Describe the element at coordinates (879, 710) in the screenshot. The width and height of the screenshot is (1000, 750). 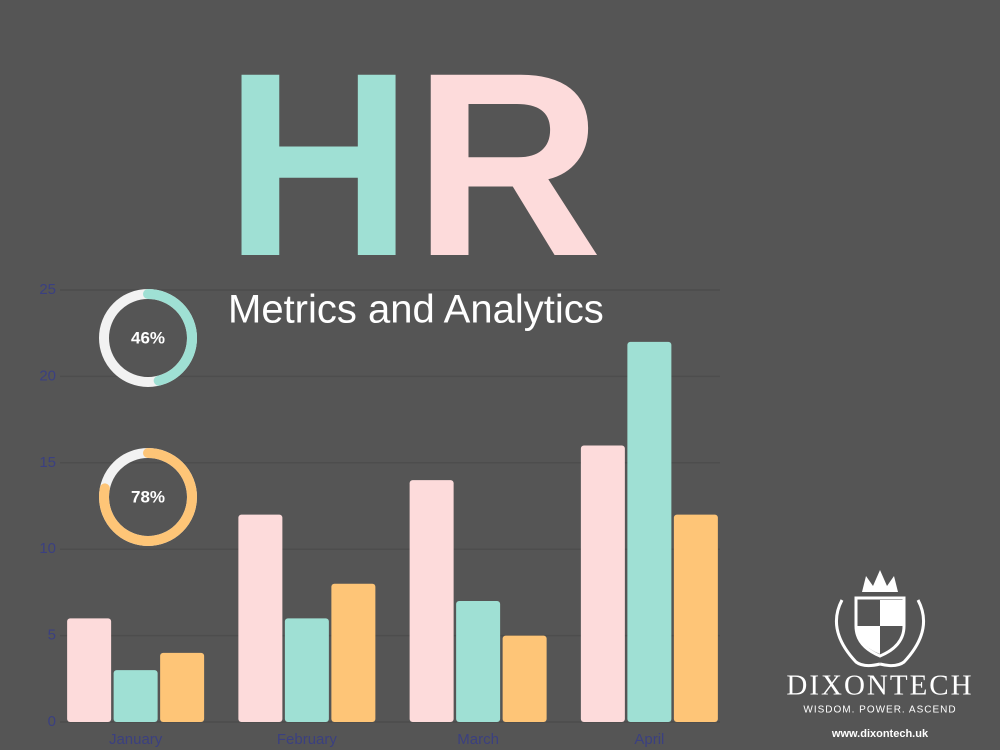
I see `brand-tagline: WISDOM. POWER. ASCEND` at that location.